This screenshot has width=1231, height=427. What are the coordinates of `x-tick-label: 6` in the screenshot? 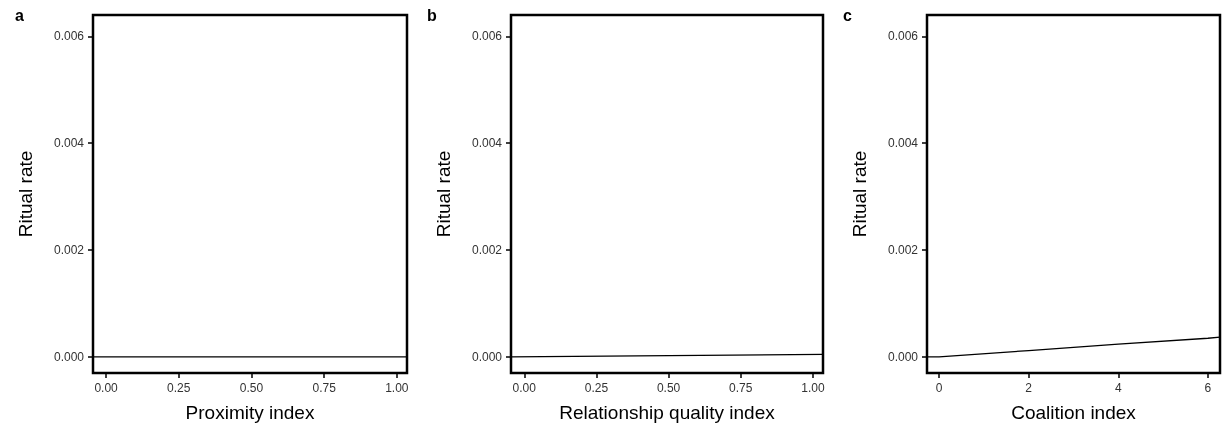 It's located at (1208, 388).